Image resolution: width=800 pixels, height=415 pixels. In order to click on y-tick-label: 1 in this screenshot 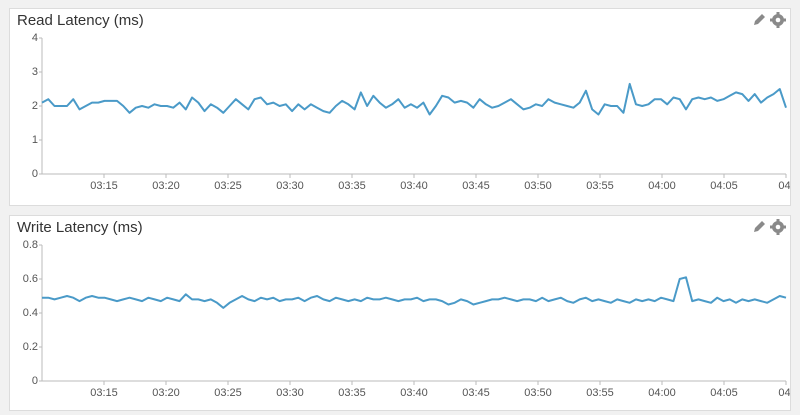, I will do `click(35, 140)`.